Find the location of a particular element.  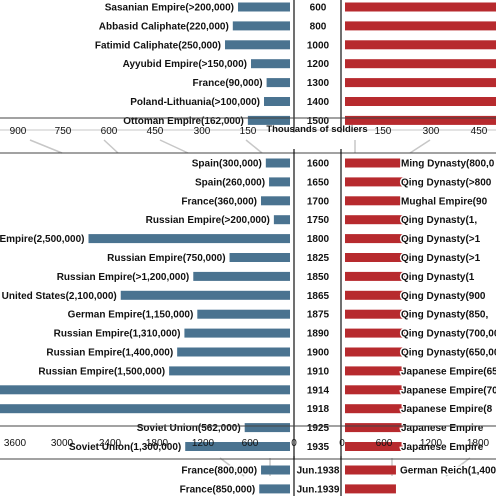

label-right-middle-9: Qing Dynasty(700,00 is located at coordinates (448, 334).